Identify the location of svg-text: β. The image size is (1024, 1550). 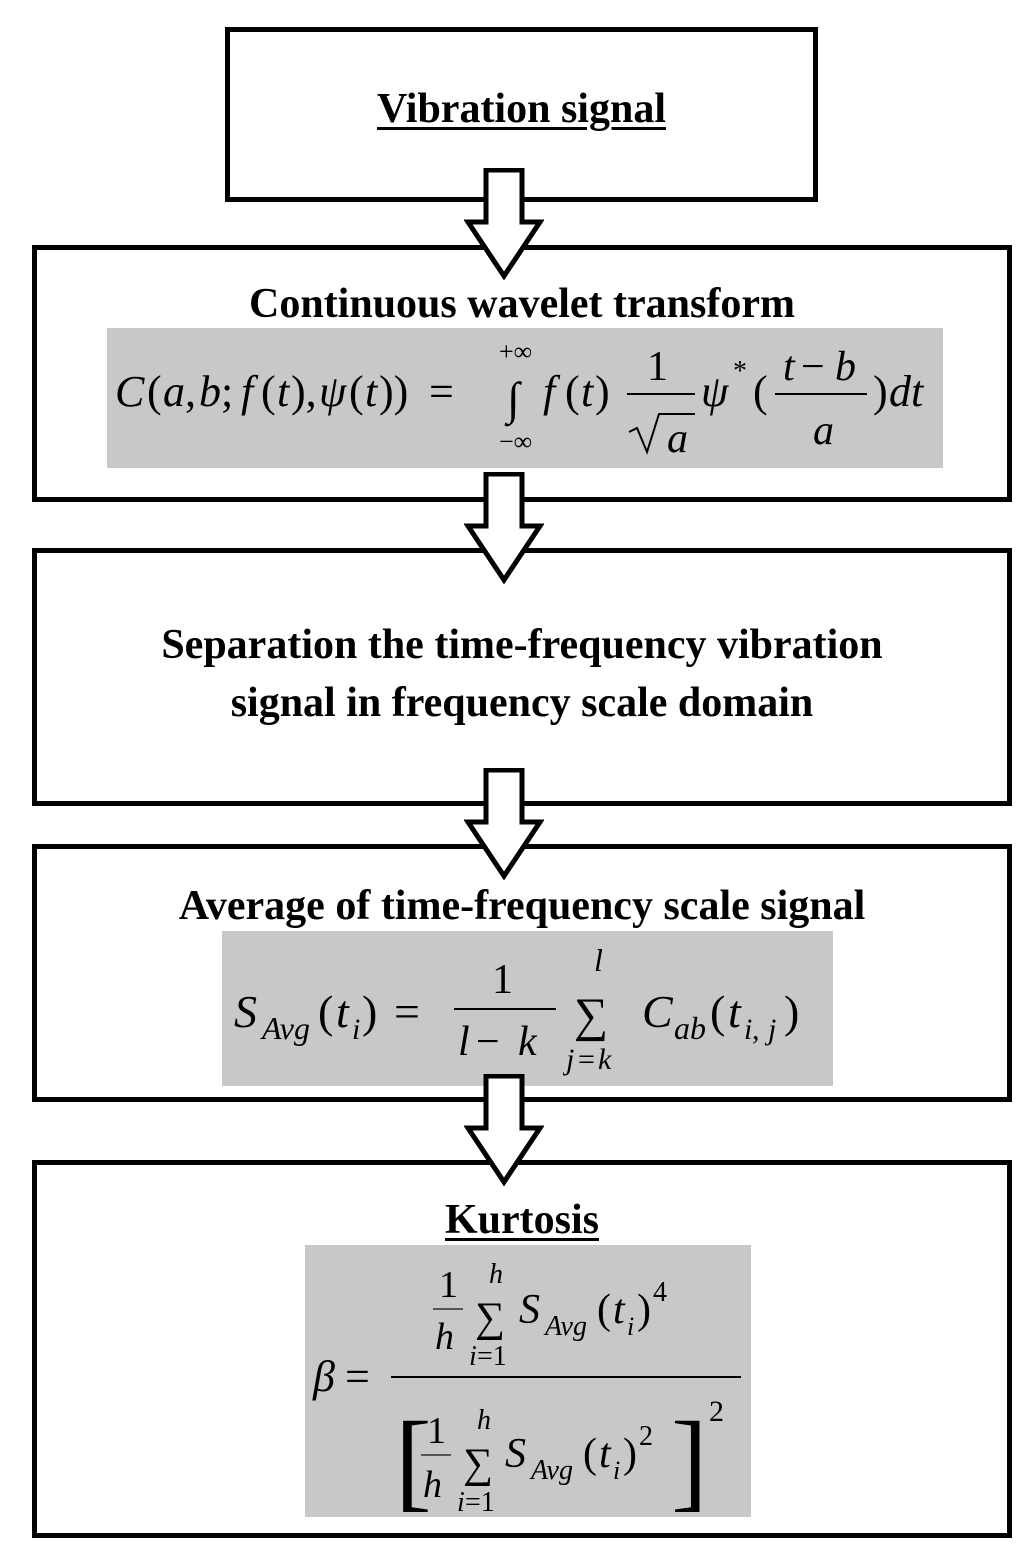
(323, 1376).